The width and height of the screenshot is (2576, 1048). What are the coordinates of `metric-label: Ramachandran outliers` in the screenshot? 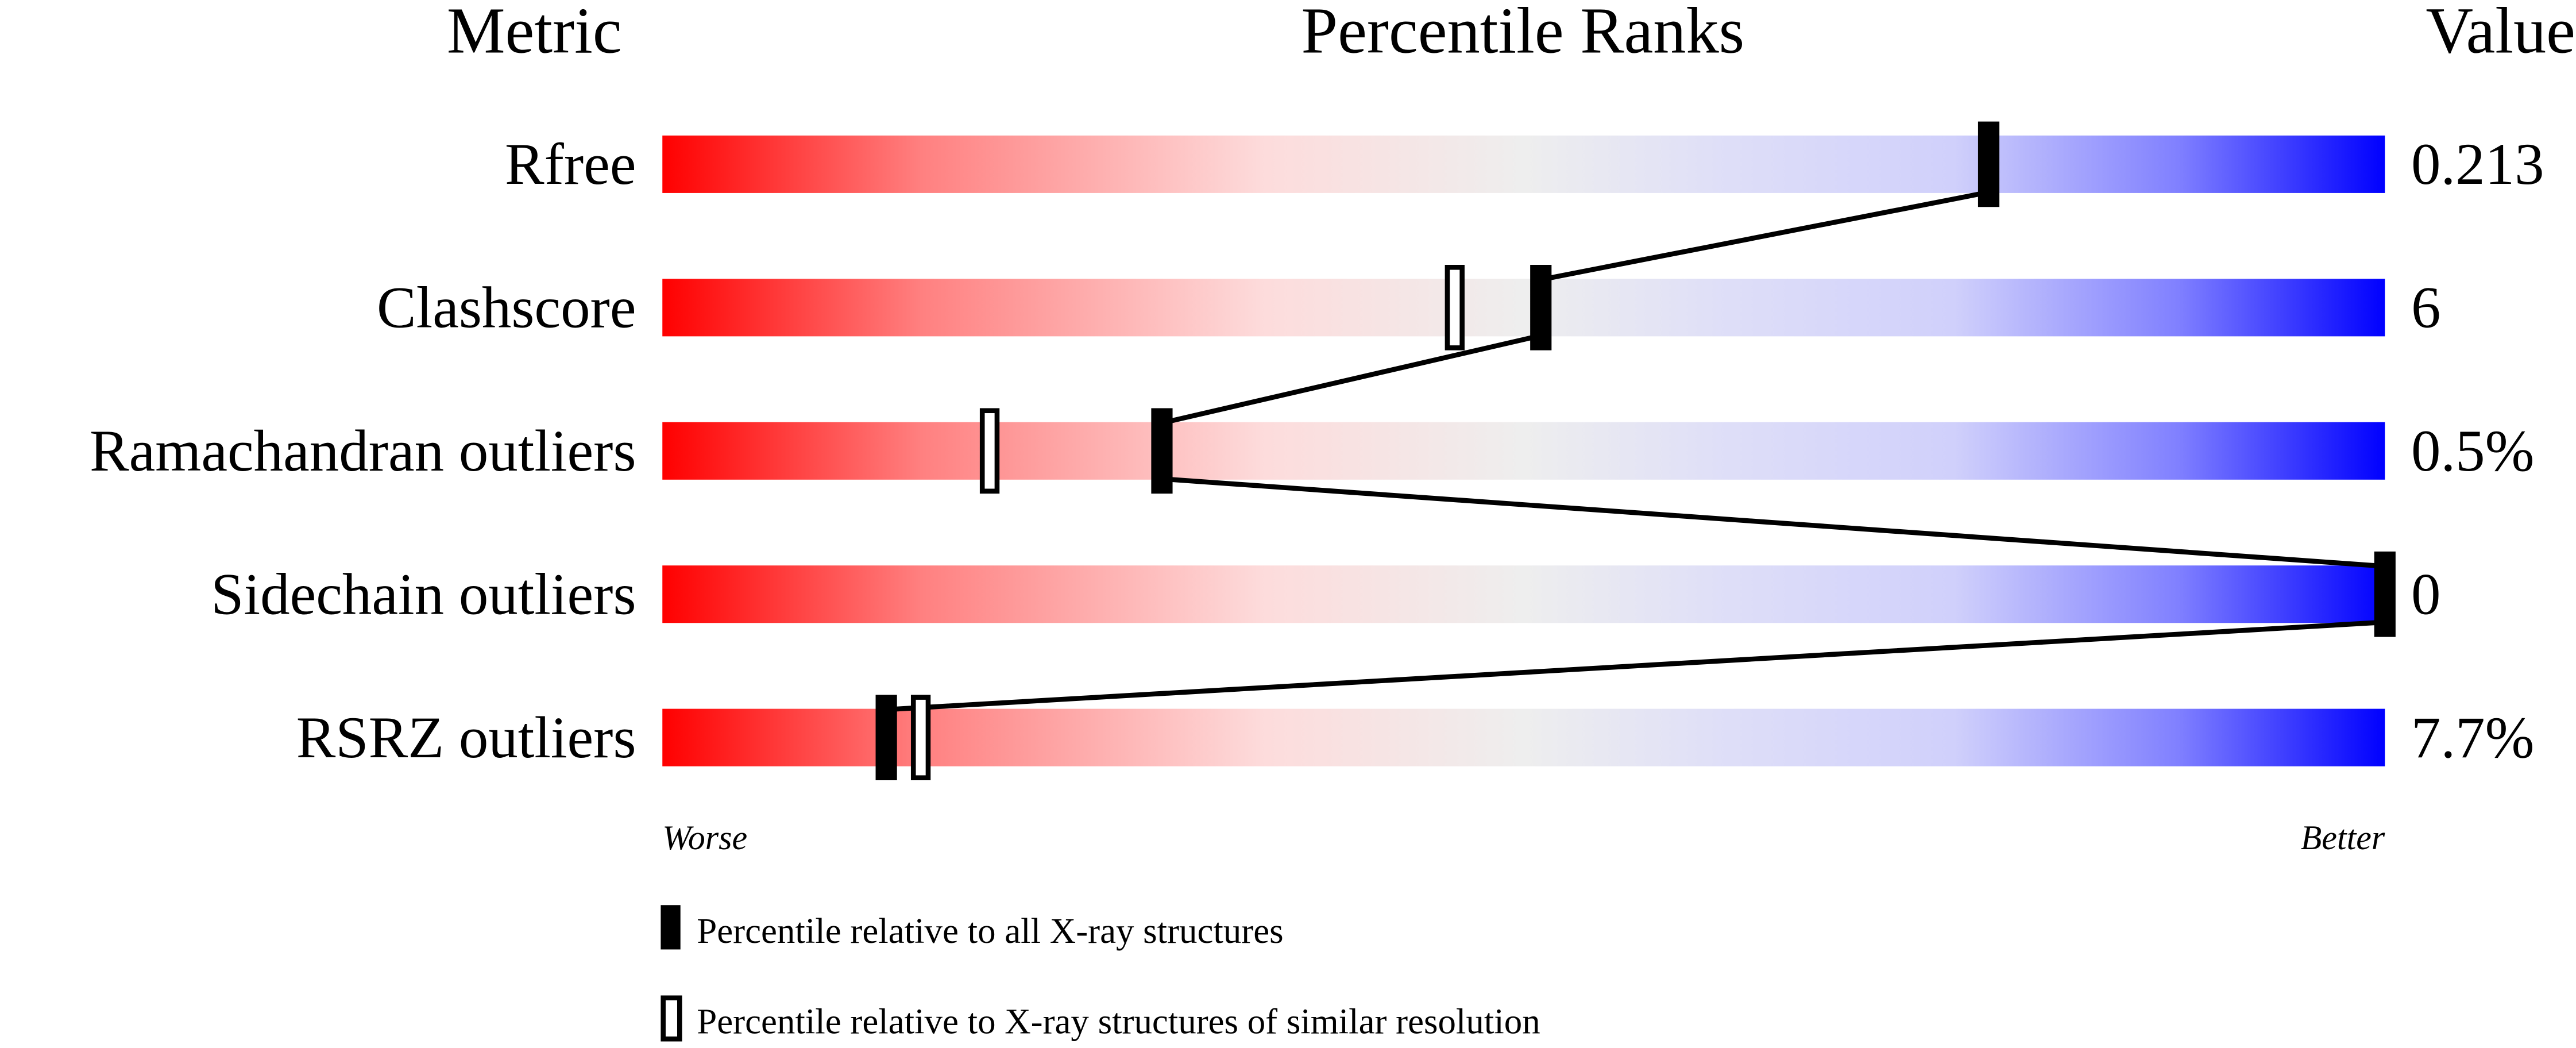 It's located at (363, 451).